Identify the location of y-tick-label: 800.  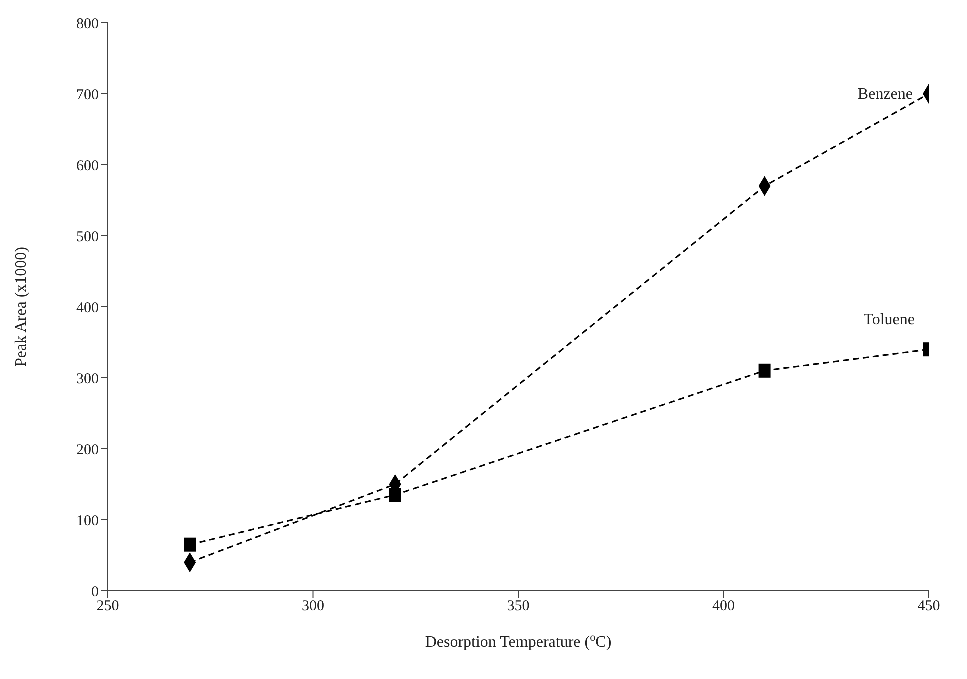
(87, 24).